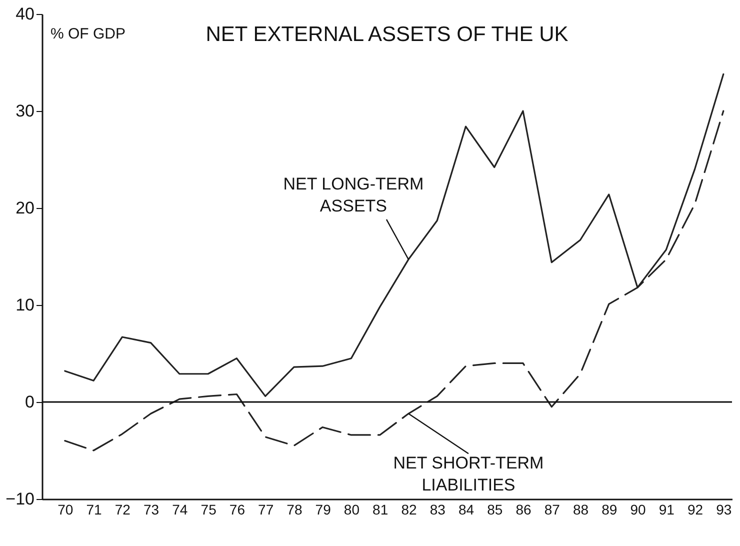  What do you see at coordinates (438, 510) in the screenshot?
I see `x-tick-label: 83` at bounding box center [438, 510].